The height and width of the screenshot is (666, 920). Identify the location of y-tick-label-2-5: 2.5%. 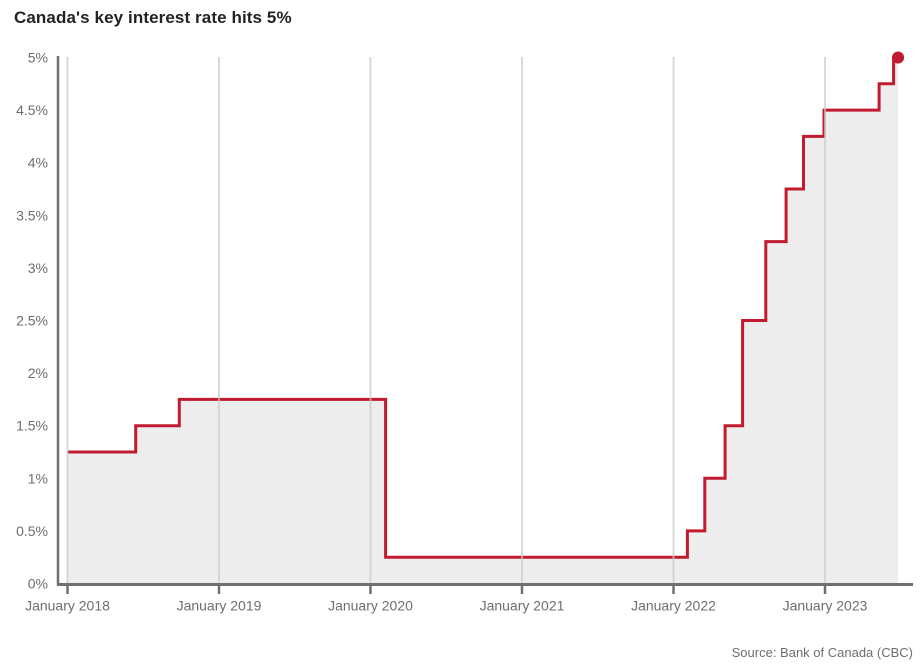
(32, 321).